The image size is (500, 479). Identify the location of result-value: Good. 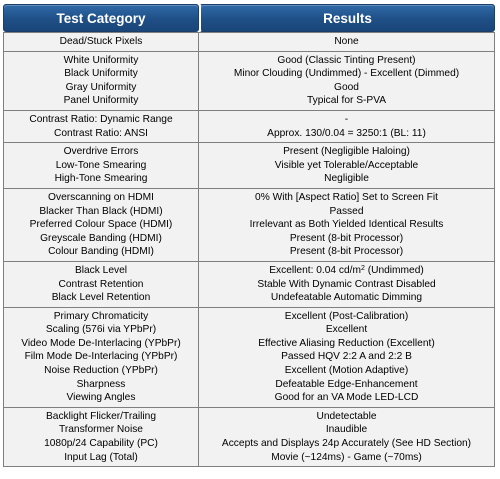
(346, 87).